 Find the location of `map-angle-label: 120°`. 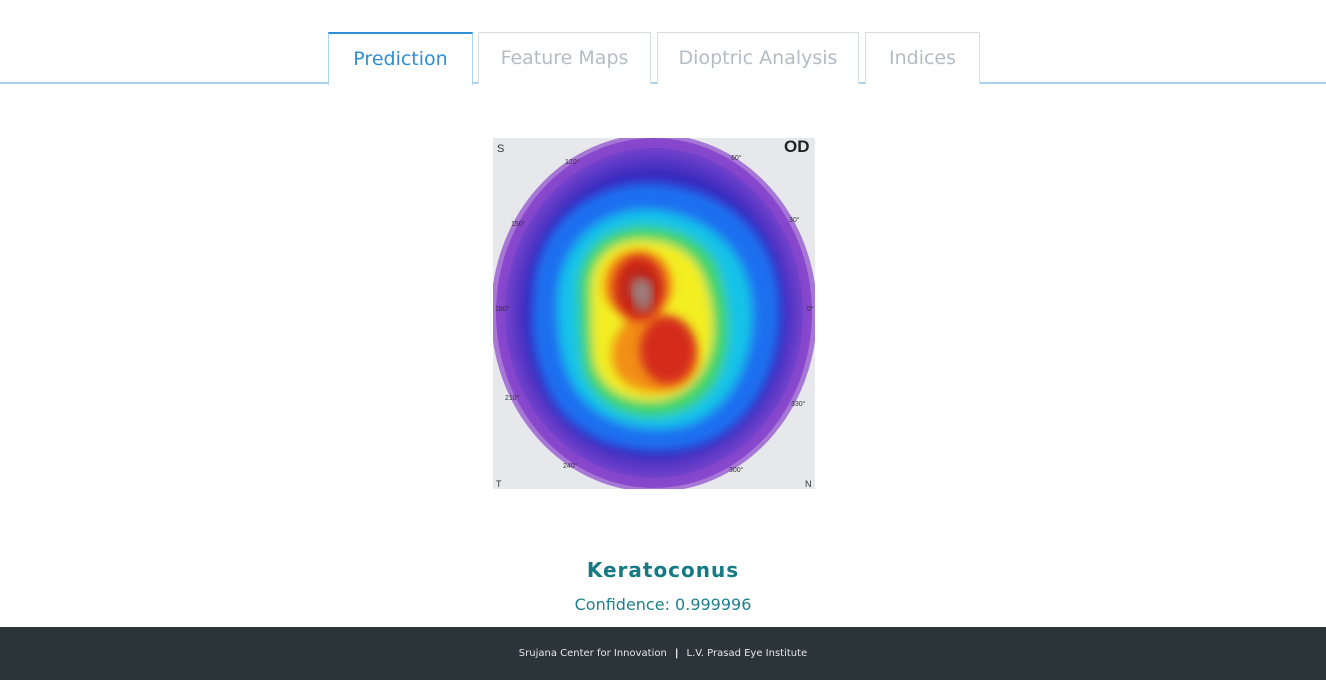

map-angle-label: 120° is located at coordinates (572, 162).